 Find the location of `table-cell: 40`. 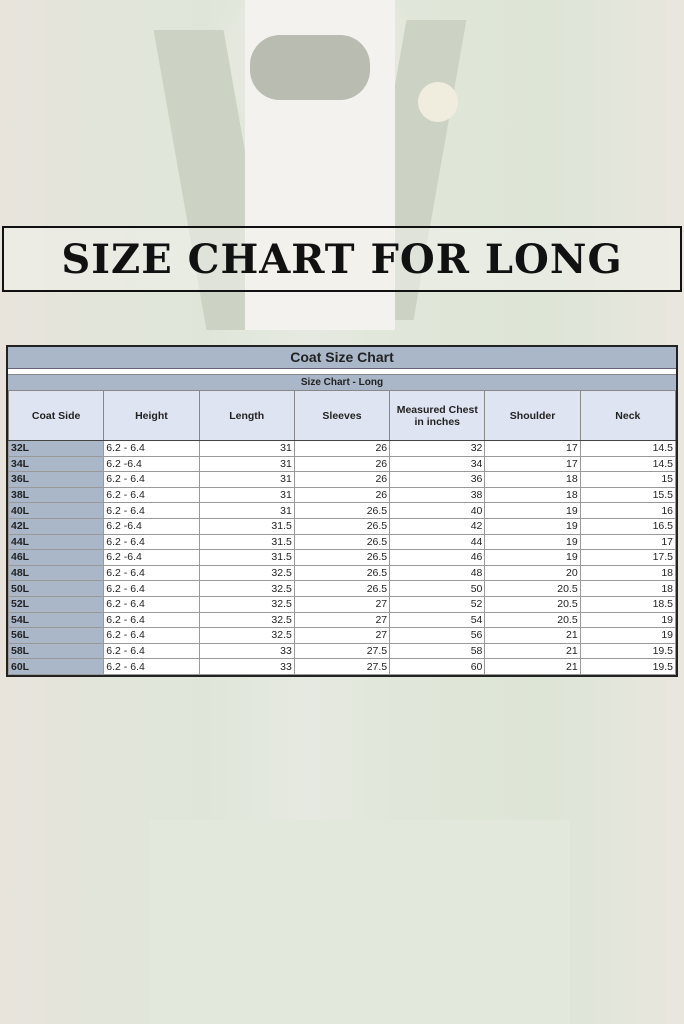

table-cell: 40 is located at coordinates (437, 510).